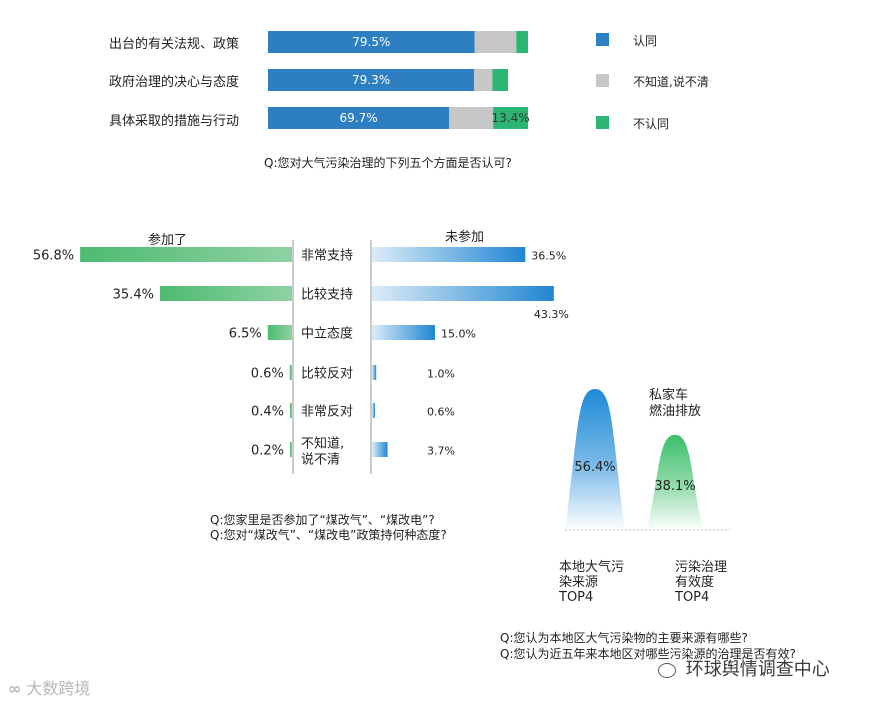 The height and width of the screenshot is (701, 878). I want to click on legend-swatch-agree, so click(602, 39).